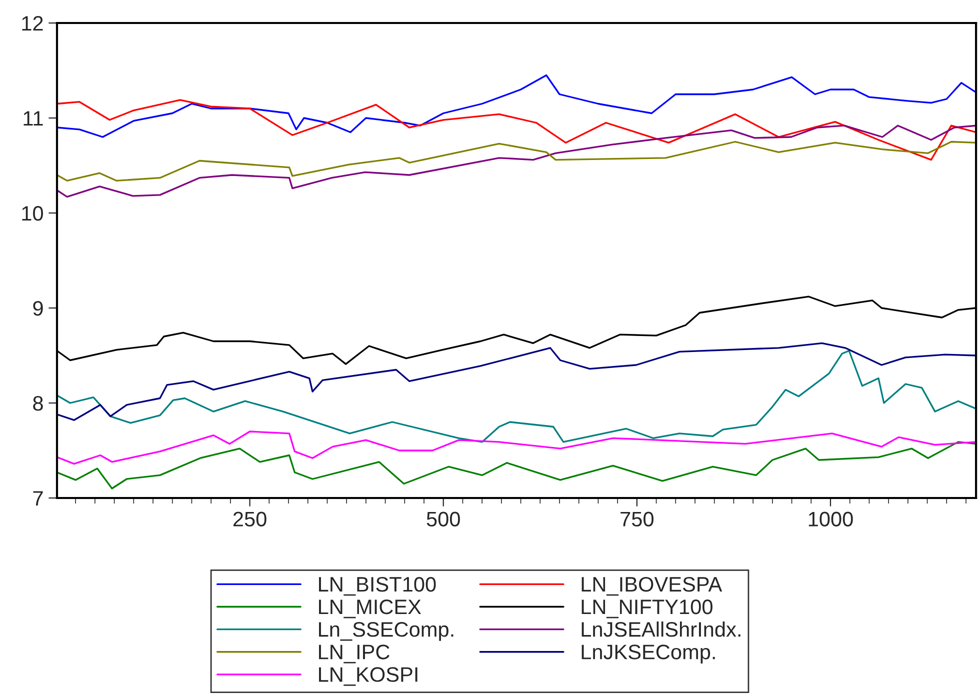 This screenshot has height=700, width=978. Describe the element at coordinates (38, 308) in the screenshot. I see `y-tick-label: 9` at that location.